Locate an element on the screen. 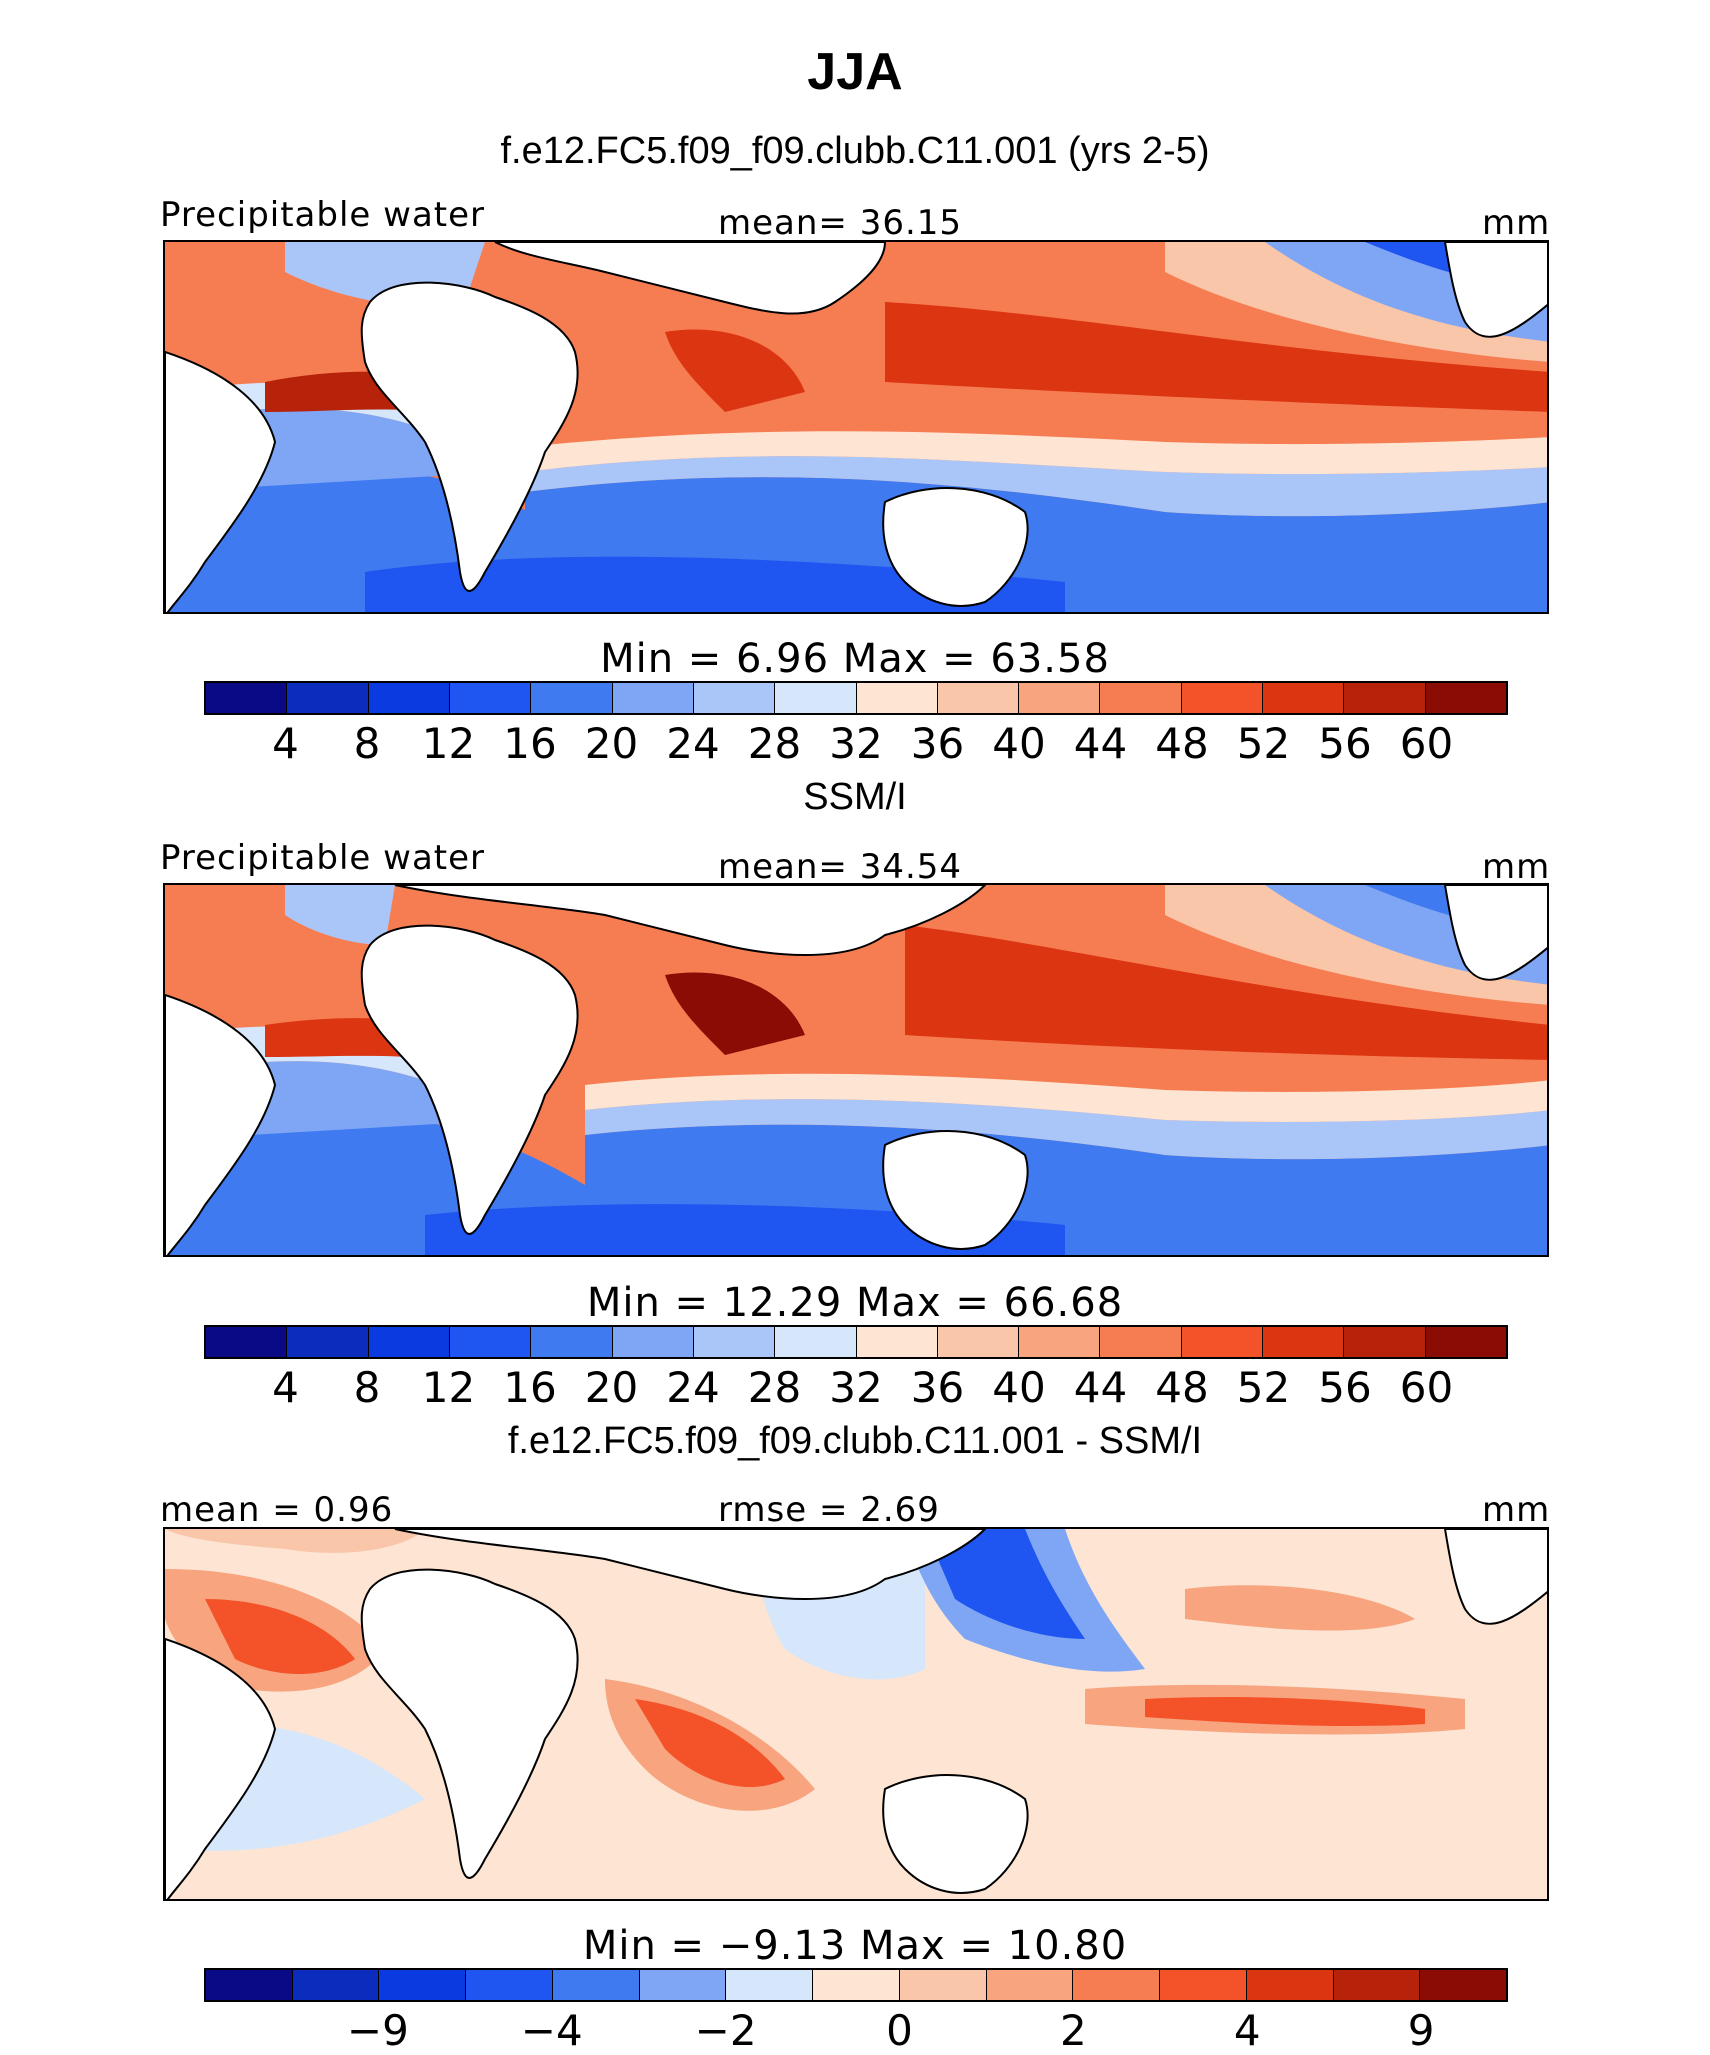 The height and width of the screenshot is (2055, 1710). colorbar-tick-label: 20 is located at coordinates (611, 743).